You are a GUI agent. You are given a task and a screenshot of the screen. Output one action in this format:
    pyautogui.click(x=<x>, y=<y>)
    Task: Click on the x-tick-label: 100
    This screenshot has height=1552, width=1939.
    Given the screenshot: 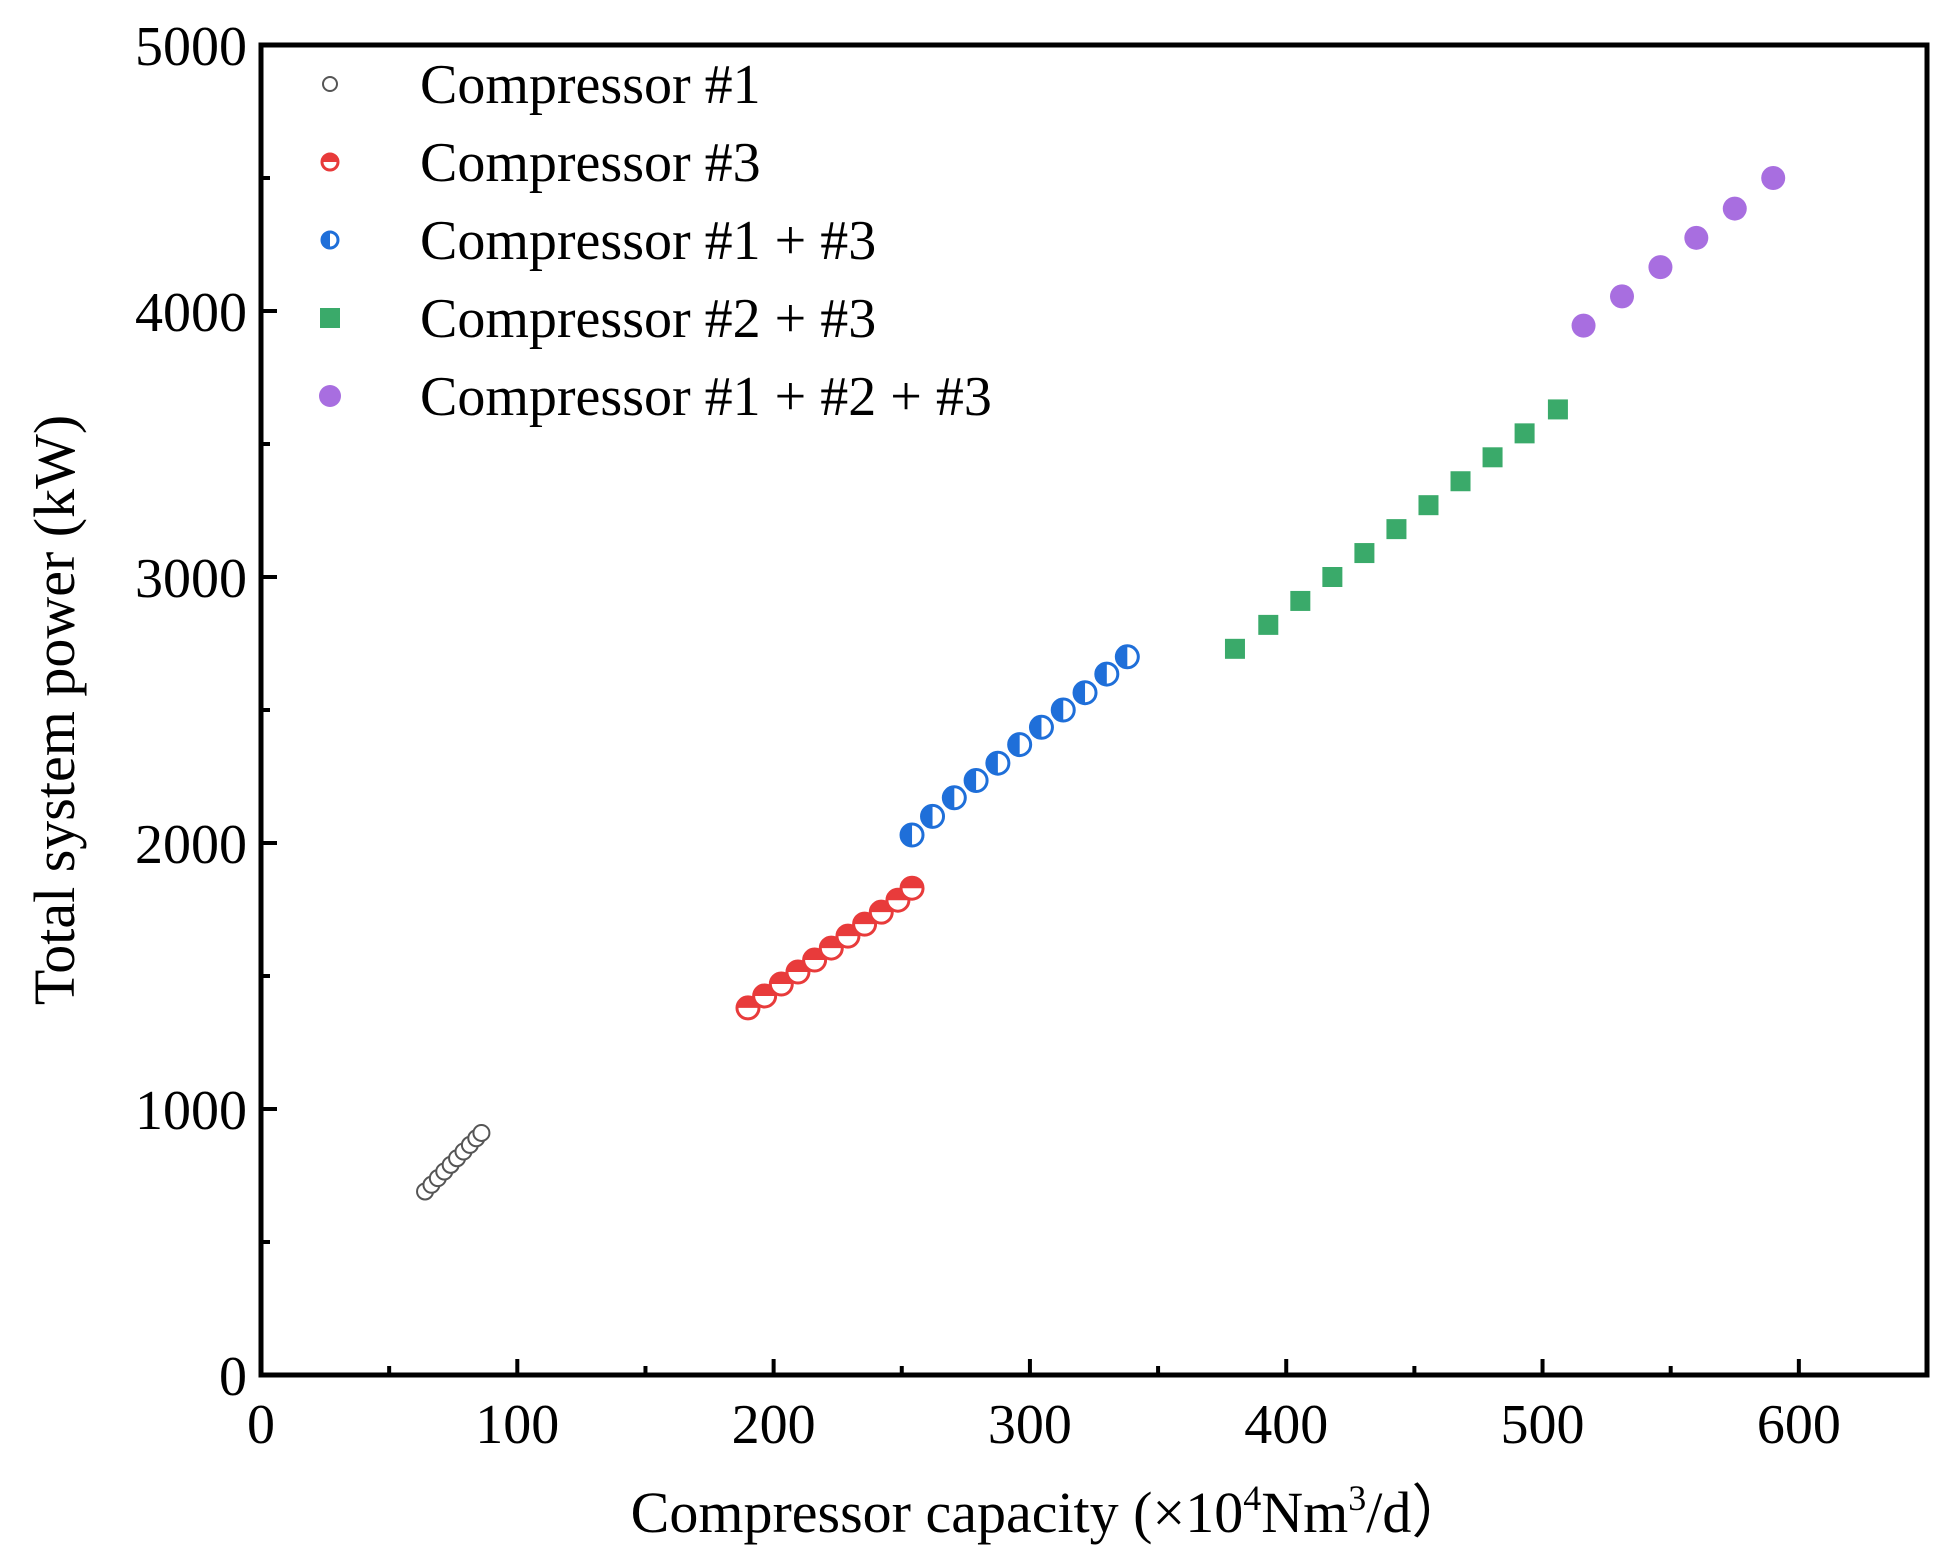 What is the action you would take?
    pyautogui.click(x=517, y=1425)
    